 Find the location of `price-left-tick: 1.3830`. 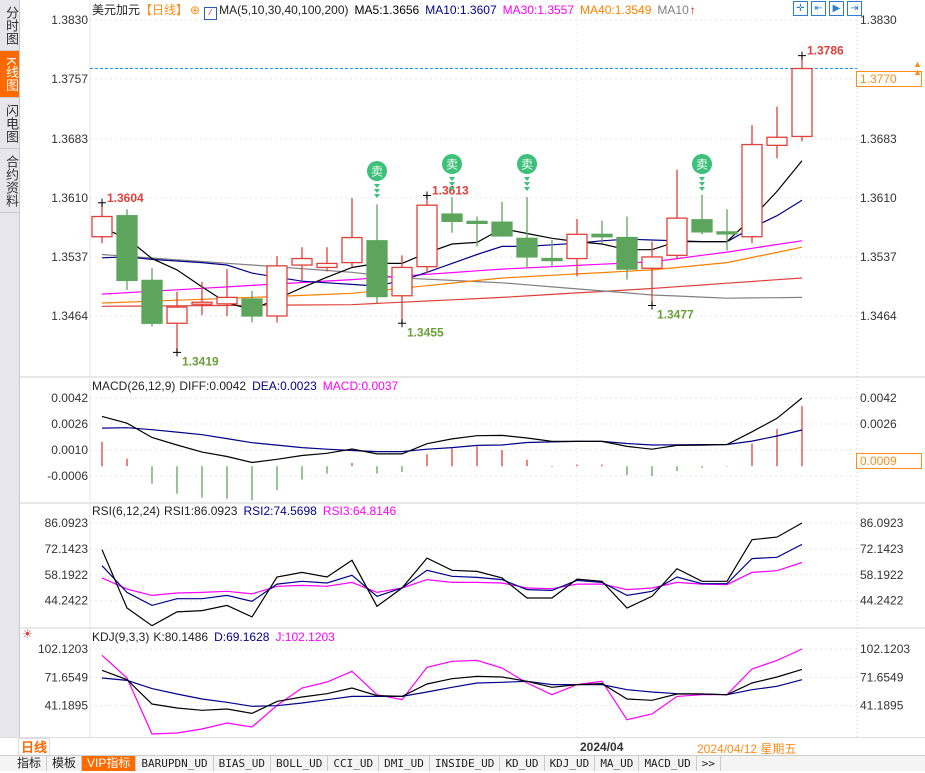

price-left-tick: 1.3830 is located at coordinates (69, 20).